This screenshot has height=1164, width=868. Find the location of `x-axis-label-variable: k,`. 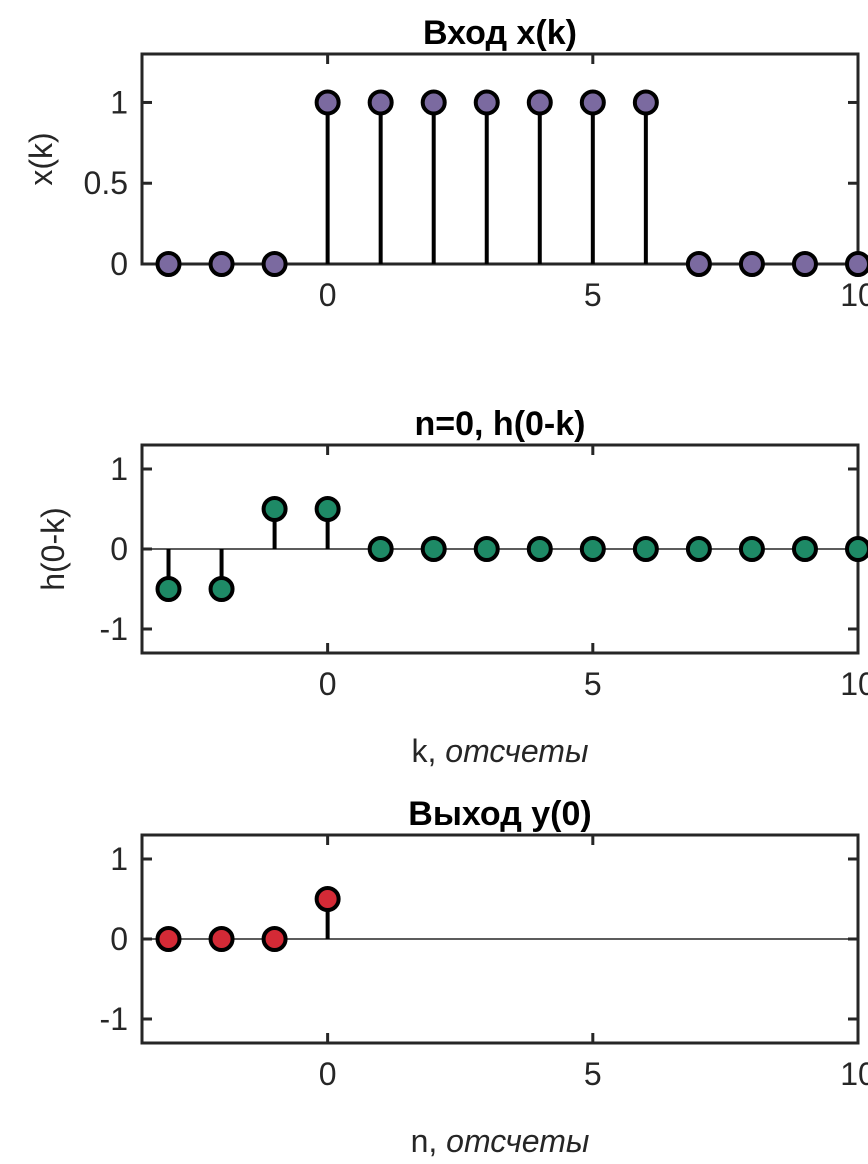

x-axis-label-variable: k, is located at coordinates (428, 751).